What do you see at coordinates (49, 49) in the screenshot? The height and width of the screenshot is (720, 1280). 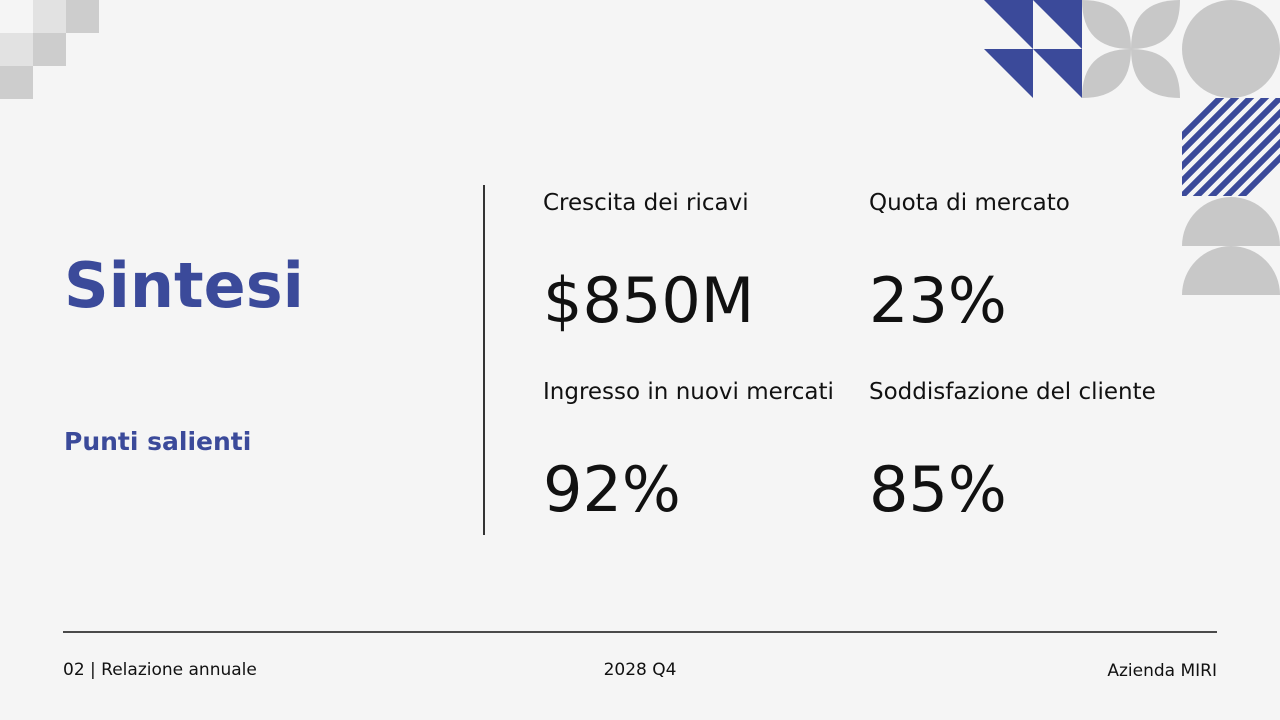 I see `decoration-top-left` at bounding box center [49, 49].